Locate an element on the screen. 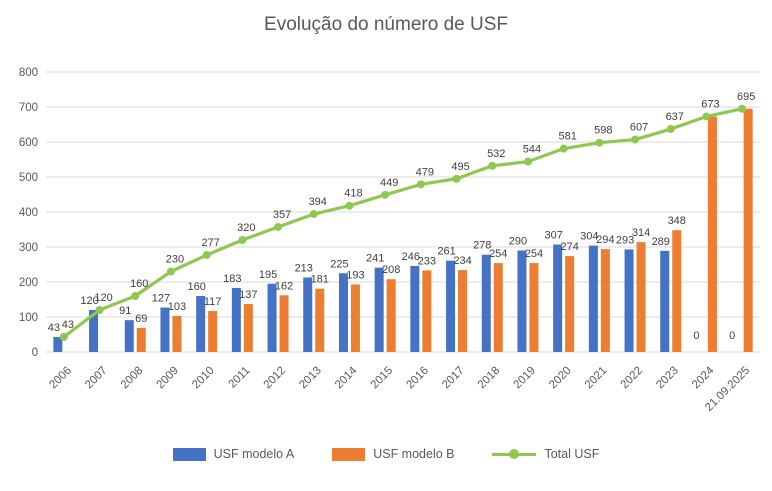  label-total-usf-2018: 532 is located at coordinates (496, 154).